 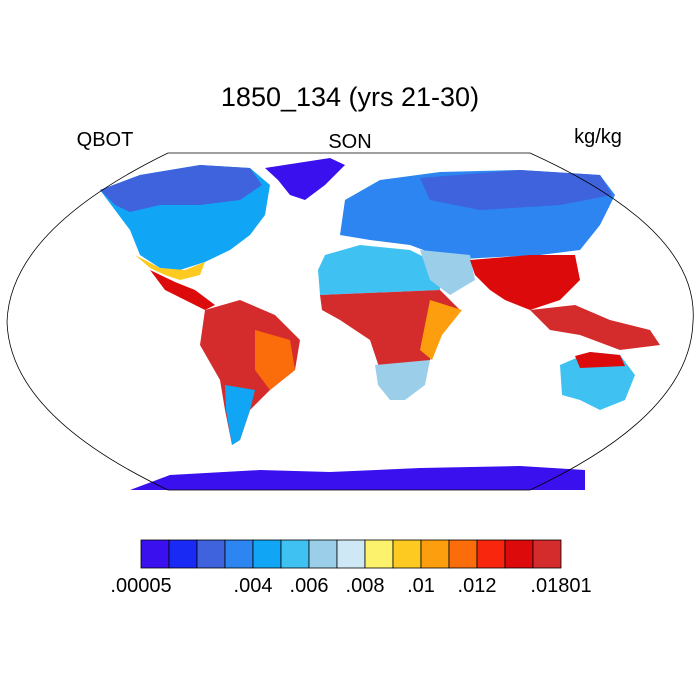 I want to click on colorbar-label: .01801, so click(x=560, y=586).